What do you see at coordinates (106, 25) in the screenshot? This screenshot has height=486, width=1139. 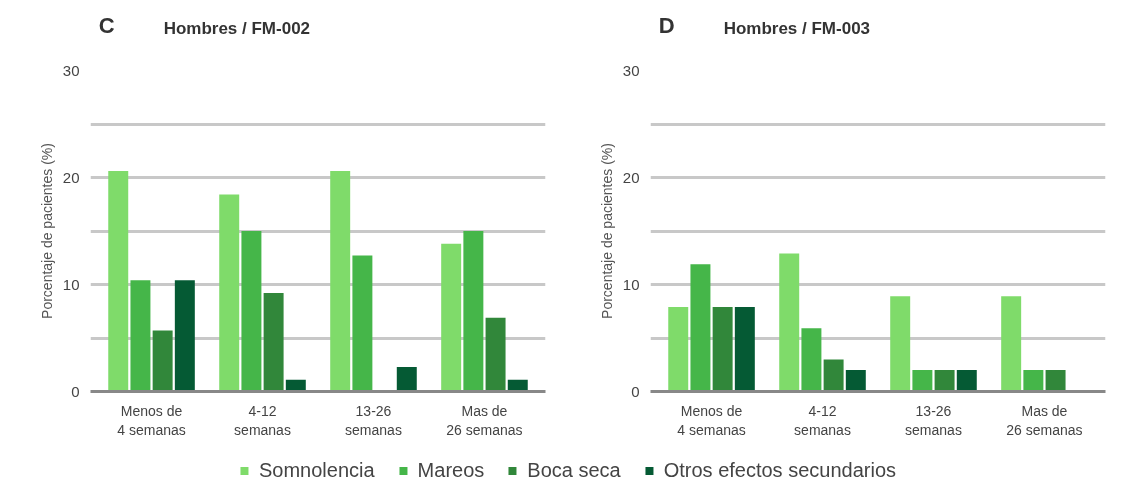 I see `text: C` at bounding box center [106, 25].